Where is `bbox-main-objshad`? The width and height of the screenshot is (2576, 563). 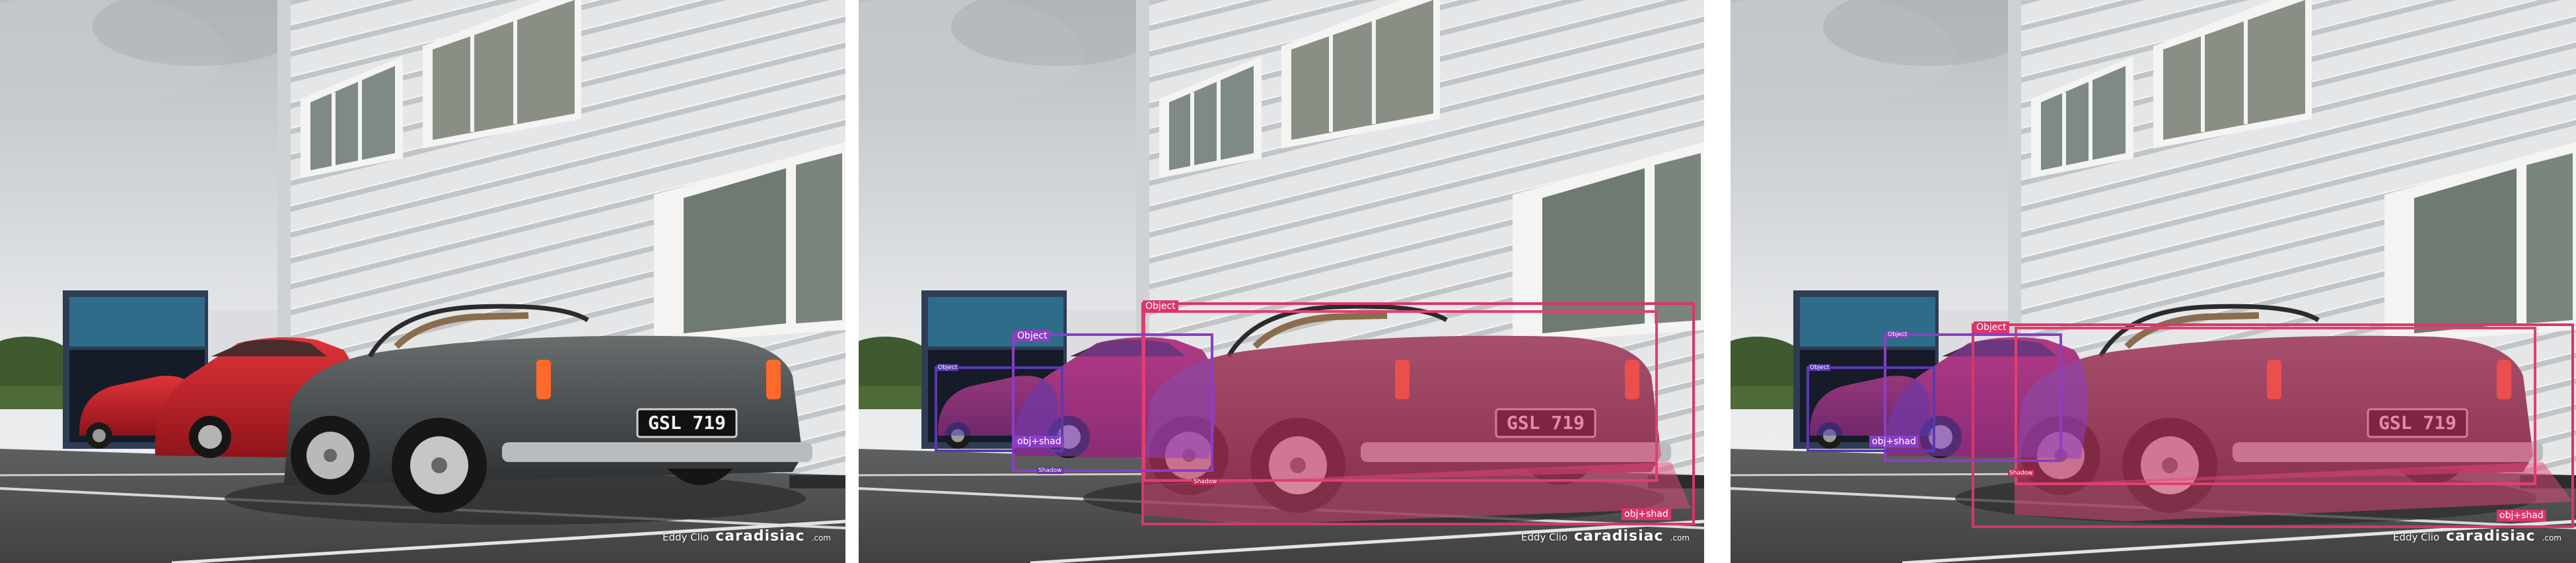 bbox-main-objshad is located at coordinates (2273, 425).